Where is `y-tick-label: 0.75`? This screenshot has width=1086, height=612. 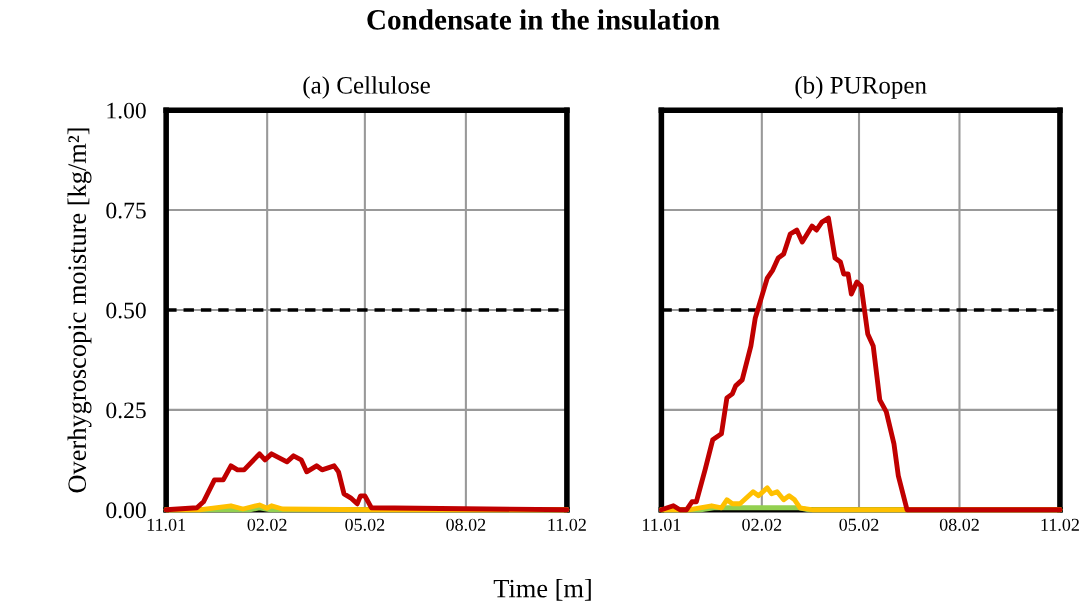 y-tick-label: 0.75 is located at coordinates (126, 210).